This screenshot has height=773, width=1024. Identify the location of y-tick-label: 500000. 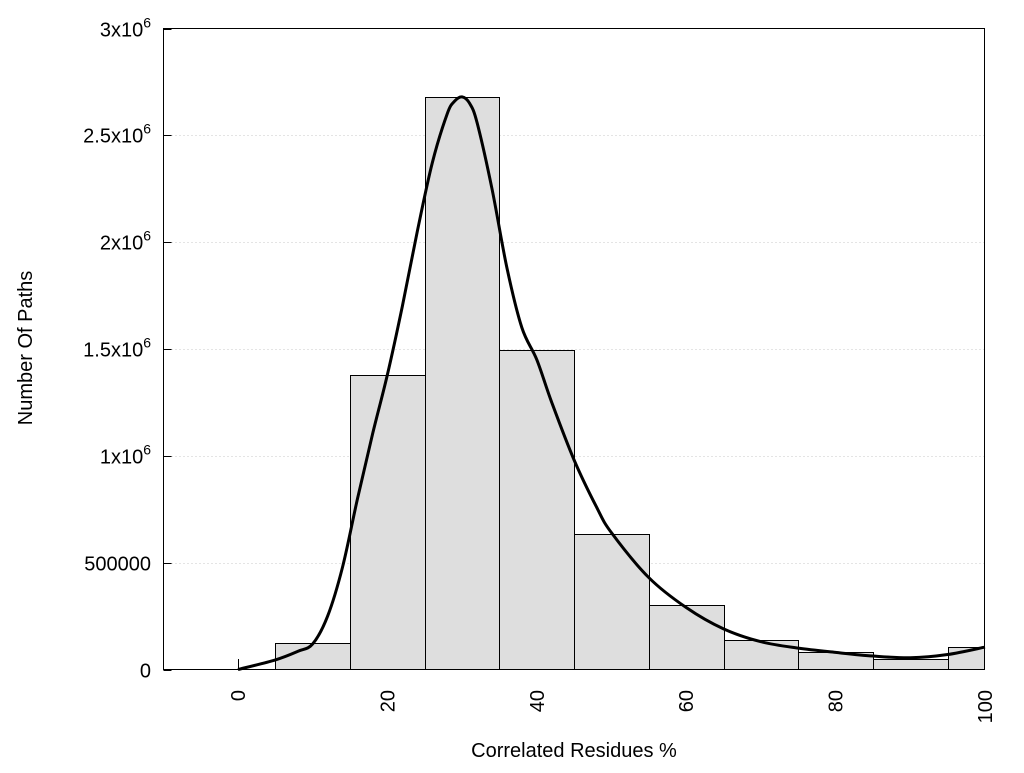
(117, 565).